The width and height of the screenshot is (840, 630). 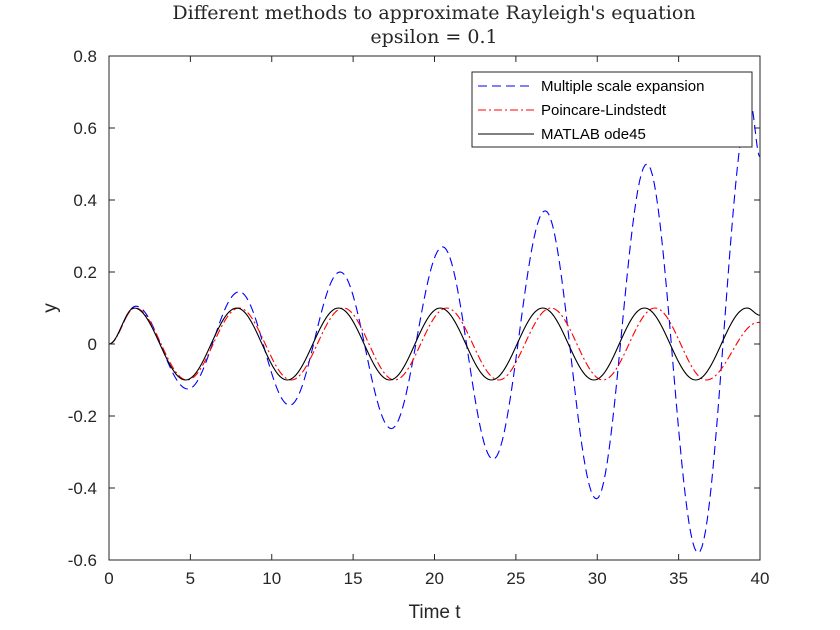 What do you see at coordinates (271, 578) in the screenshot?
I see `x-tick-label: 10` at bounding box center [271, 578].